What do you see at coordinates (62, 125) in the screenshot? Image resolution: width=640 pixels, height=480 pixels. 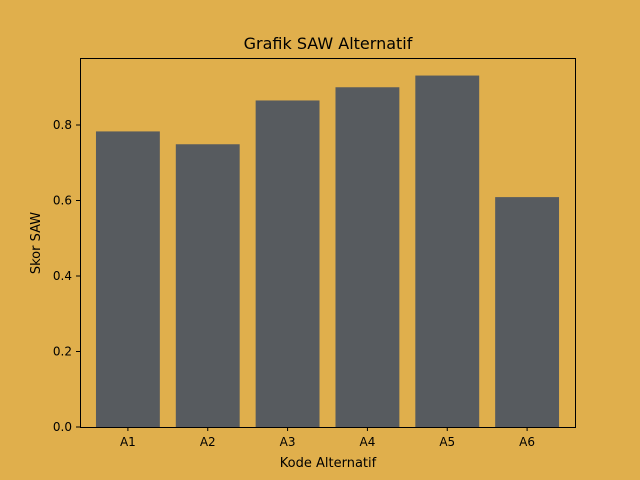 I see `y-tick-label: 0.8` at bounding box center [62, 125].